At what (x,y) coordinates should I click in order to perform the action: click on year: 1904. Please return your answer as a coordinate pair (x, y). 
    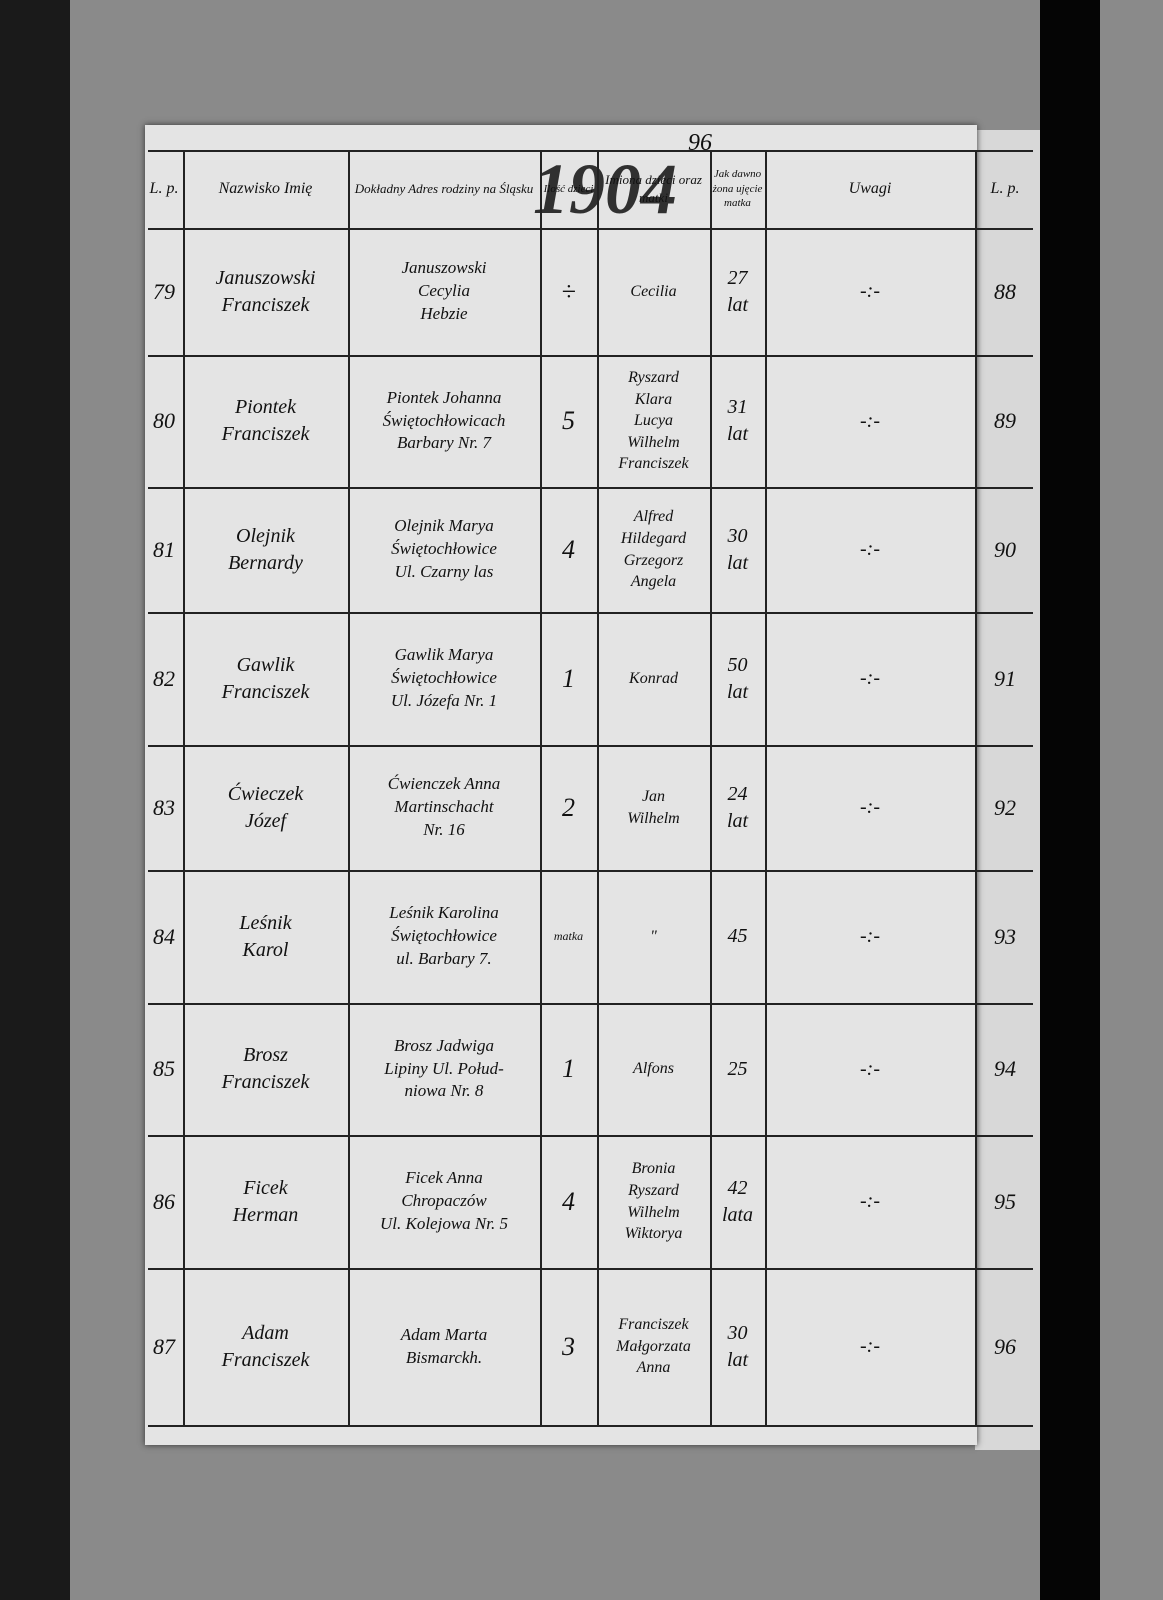
    Looking at the image, I should click on (605, 189).